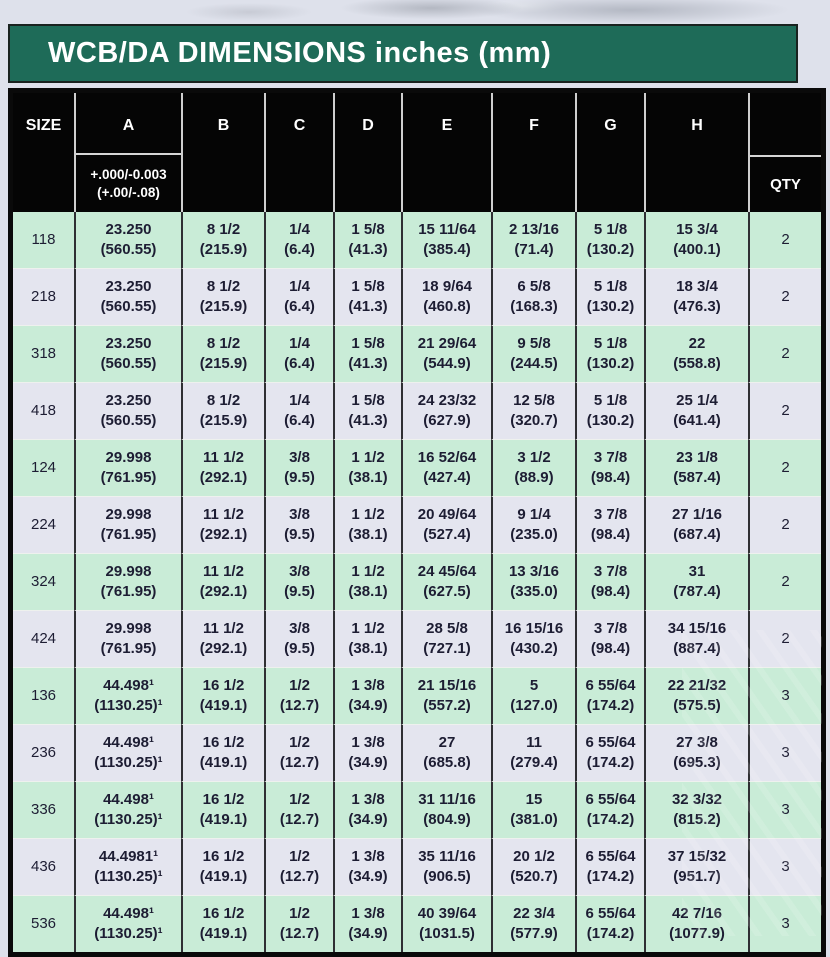 Image resolution: width=830 pixels, height=957 pixels. What do you see at coordinates (696, 809) in the screenshot?
I see `dim-cell-h: 32 3/32 (815.2)` at bounding box center [696, 809].